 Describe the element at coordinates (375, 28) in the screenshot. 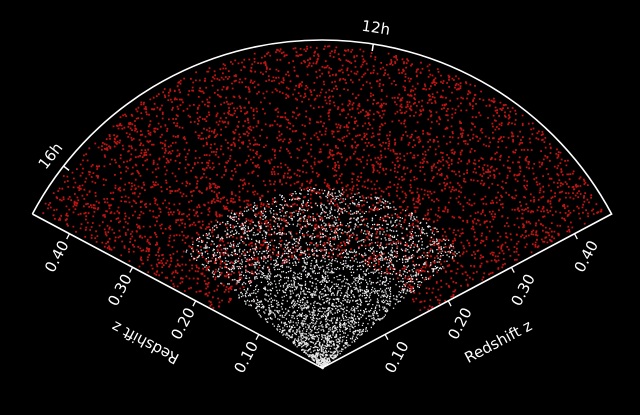

I see `hour-label: 12h` at that location.